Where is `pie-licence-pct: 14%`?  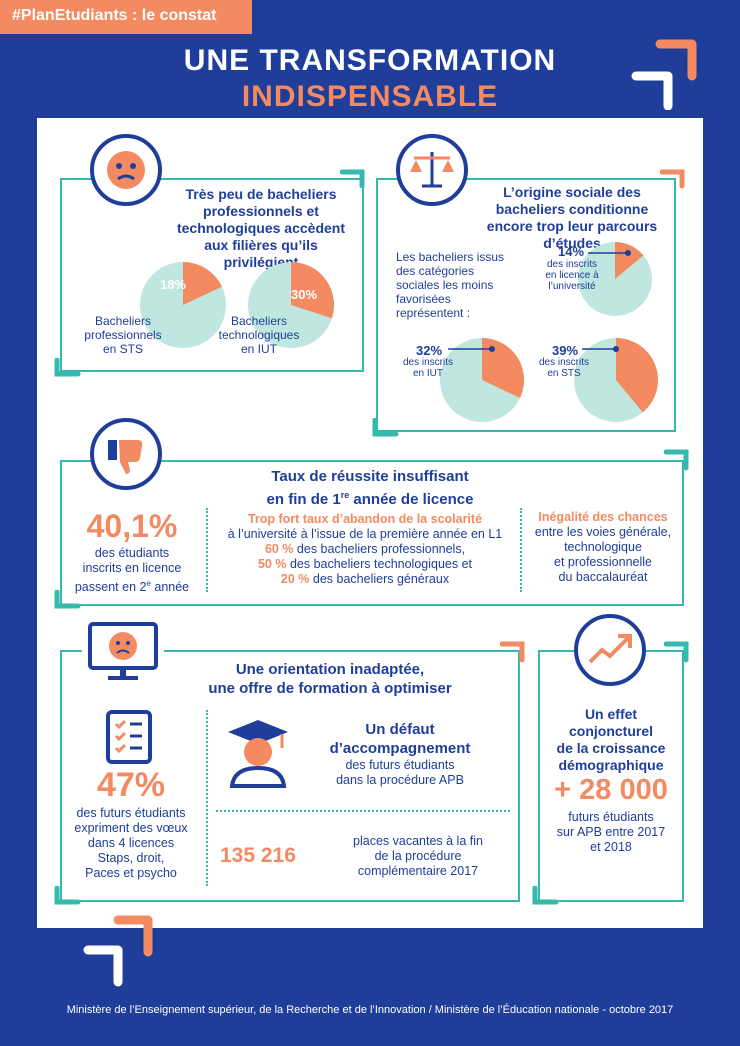 pie-licence-pct: 14% is located at coordinates (571, 251).